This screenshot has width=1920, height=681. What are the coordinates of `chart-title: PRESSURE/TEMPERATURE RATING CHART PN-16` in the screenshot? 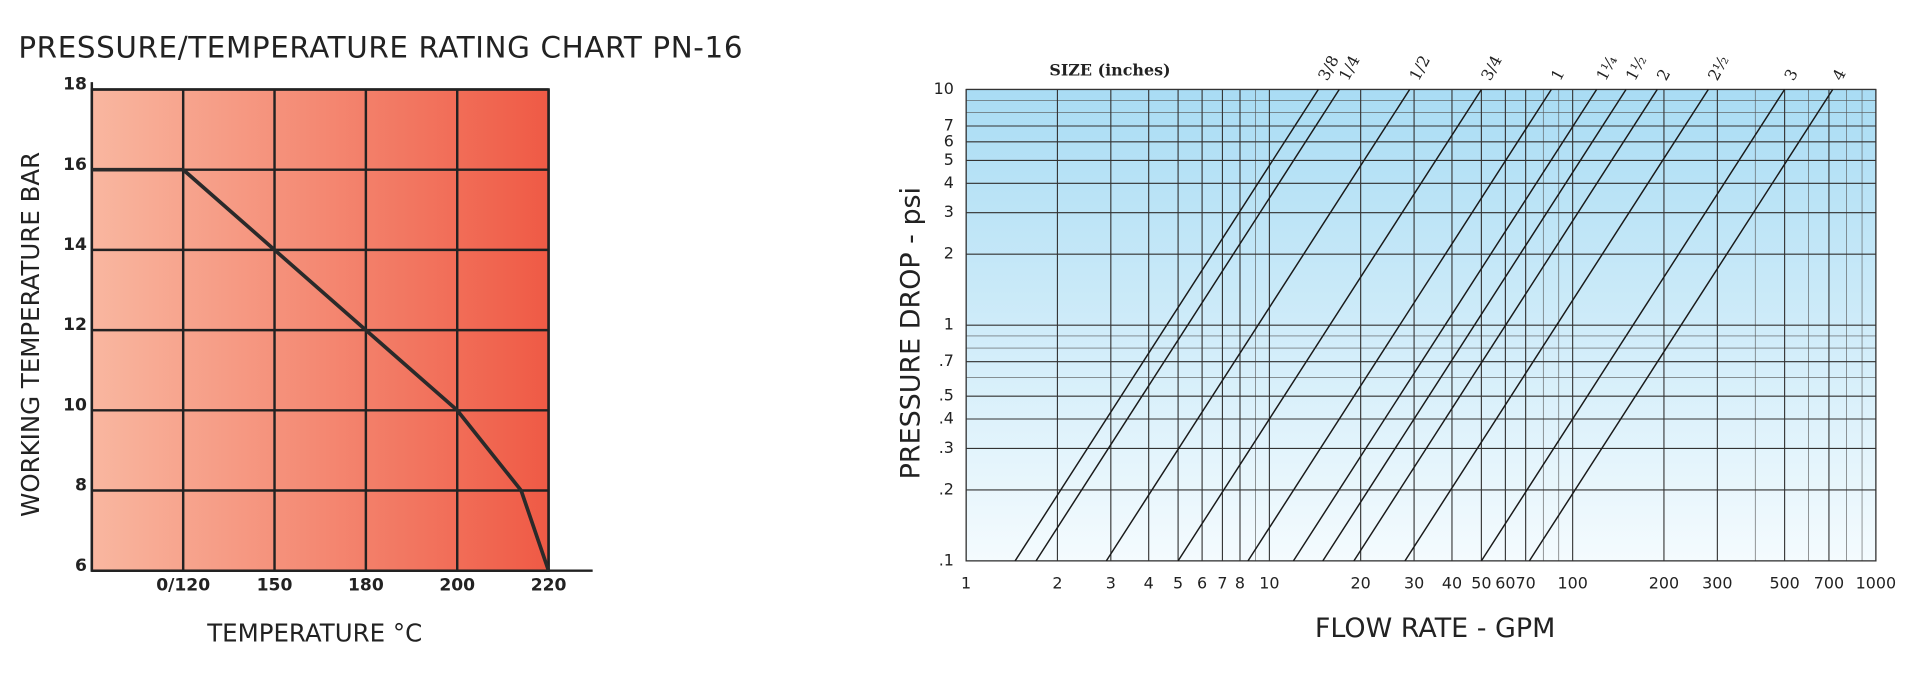 It's located at (380, 48).